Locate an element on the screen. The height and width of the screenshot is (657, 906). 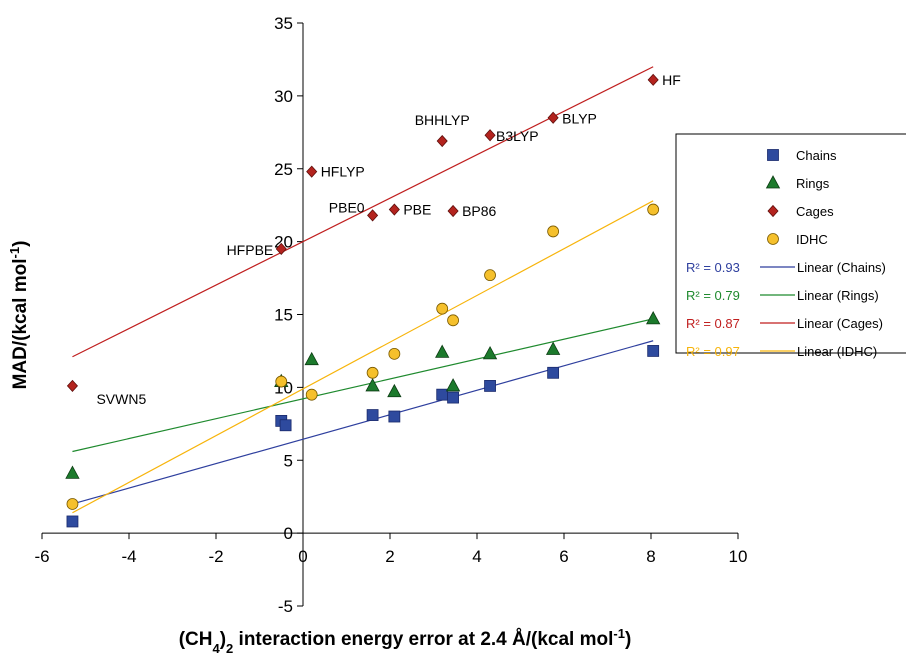
legend-label: Rings is located at coordinates (813, 183).